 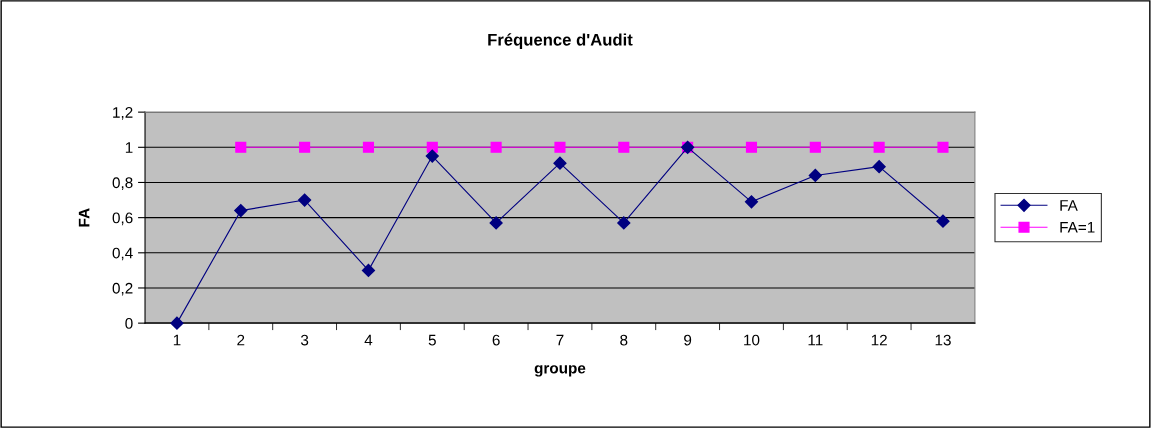 What do you see at coordinates (122, 254) in the screenshot?
I see `y-tick-label: 0,4` at bounding box center [122, 254].